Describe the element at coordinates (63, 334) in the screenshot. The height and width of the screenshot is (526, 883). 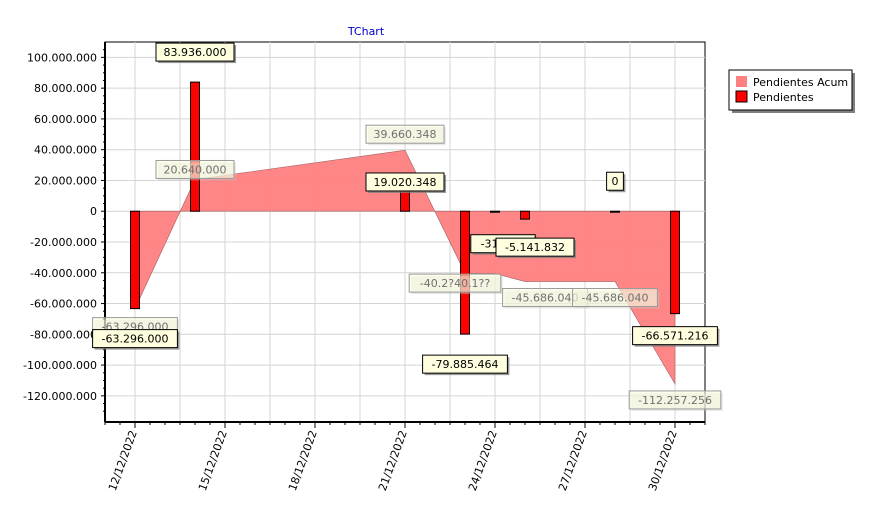
I see `y-tick-label: -80.000.000` at that location.